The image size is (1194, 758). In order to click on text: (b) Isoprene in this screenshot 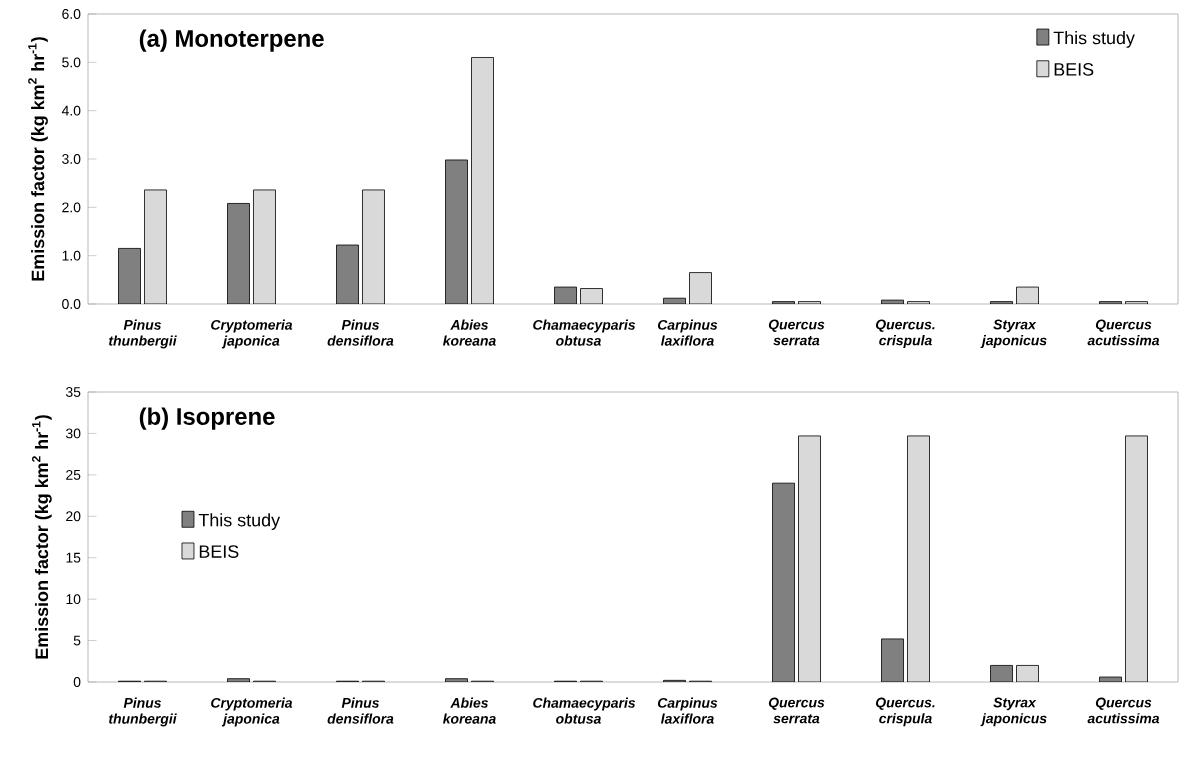, I will do `click(207, 418)`.